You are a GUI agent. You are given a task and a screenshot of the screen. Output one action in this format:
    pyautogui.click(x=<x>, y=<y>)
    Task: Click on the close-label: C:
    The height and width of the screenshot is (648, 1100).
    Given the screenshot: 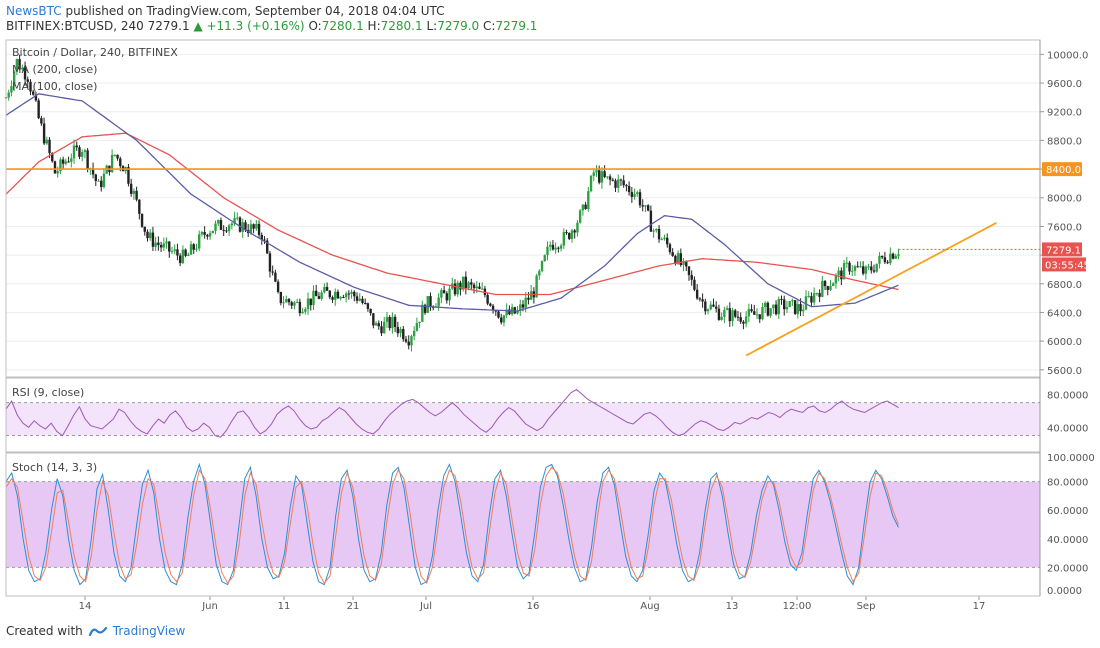 What is the action you would take?
    pyautogui.click(x=489, y=26)
    